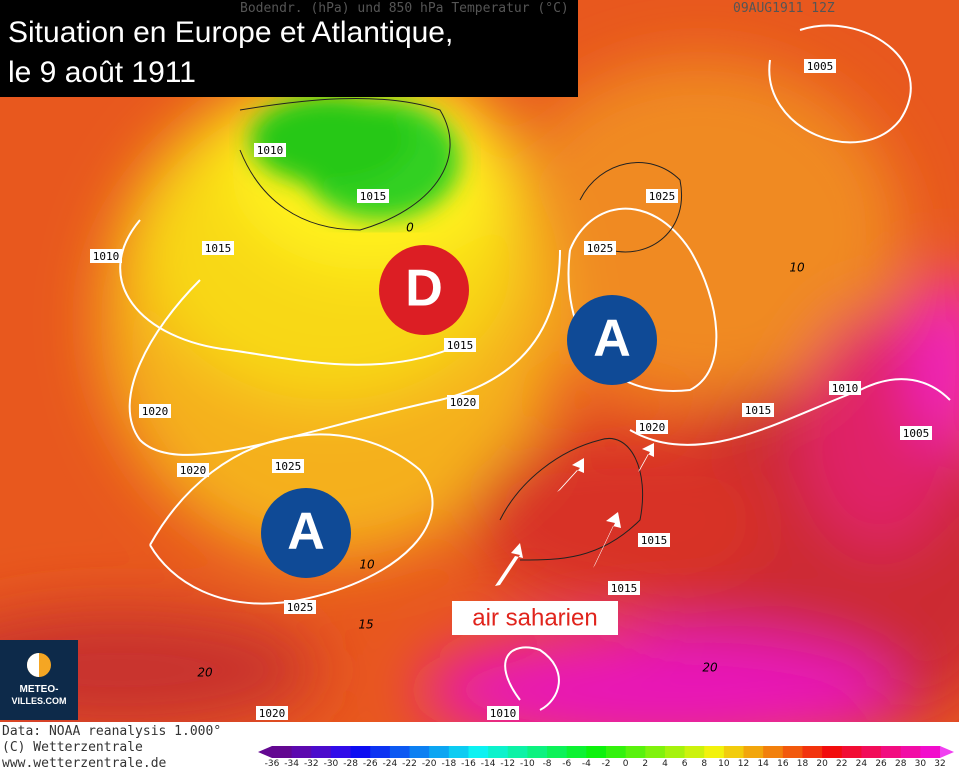 Image resolution: width=959 pixels, height=770 pixels. What do you see at coordinates (311, 764) in the screenshot?
I see `colorbar-label: -32` at bounding box center [311, 764].